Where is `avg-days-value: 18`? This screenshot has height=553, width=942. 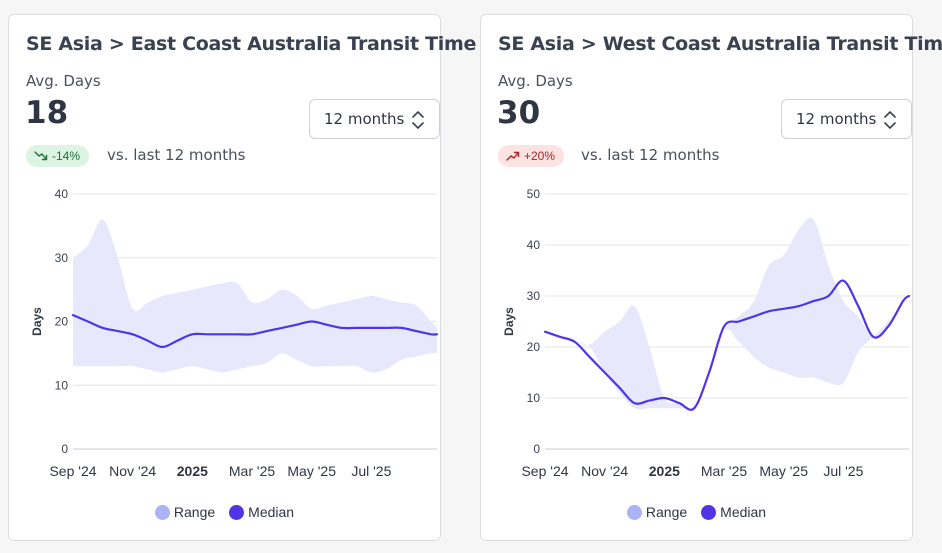
avg-days-value: 18 is located at coordinates (47, 113).